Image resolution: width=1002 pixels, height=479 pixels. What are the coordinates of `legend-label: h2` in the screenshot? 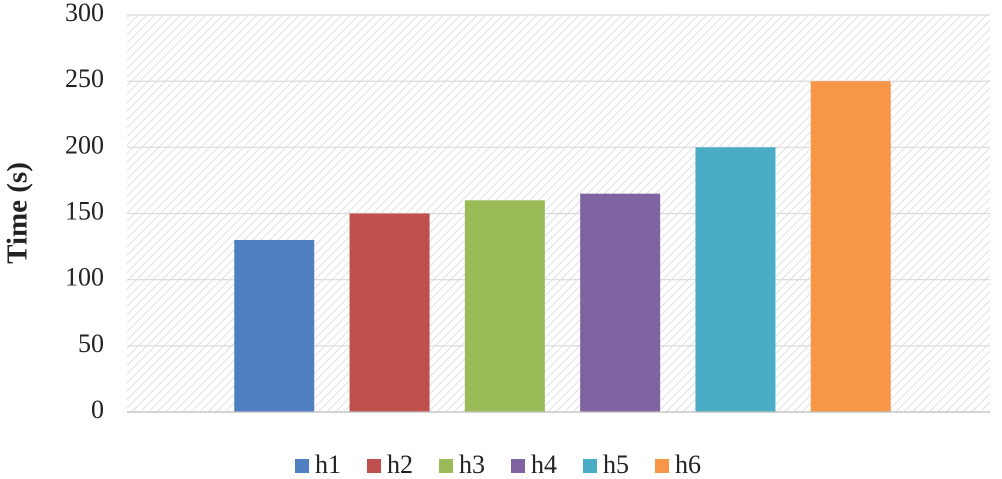 It's located at (400, 464).